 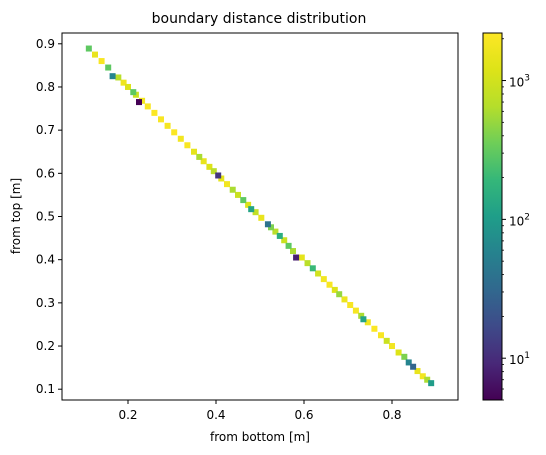 What do you see at coordinates (45, 346) in the screenshot?
I see `y-tick-label: 0.2` at bounding box center [45, 346].